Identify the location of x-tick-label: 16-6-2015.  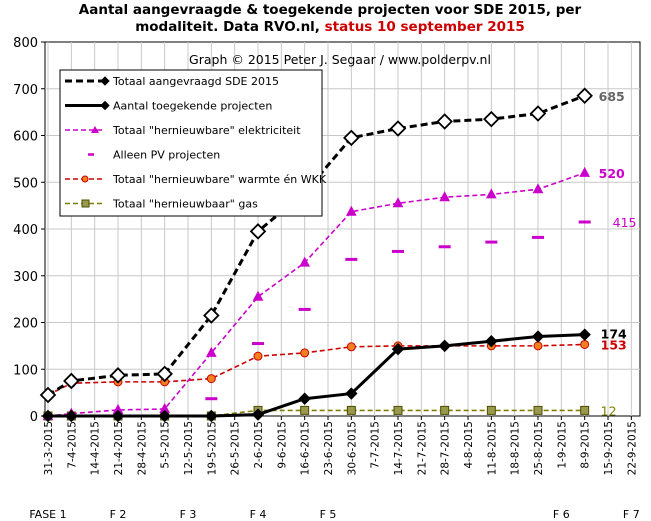
(306, 448).